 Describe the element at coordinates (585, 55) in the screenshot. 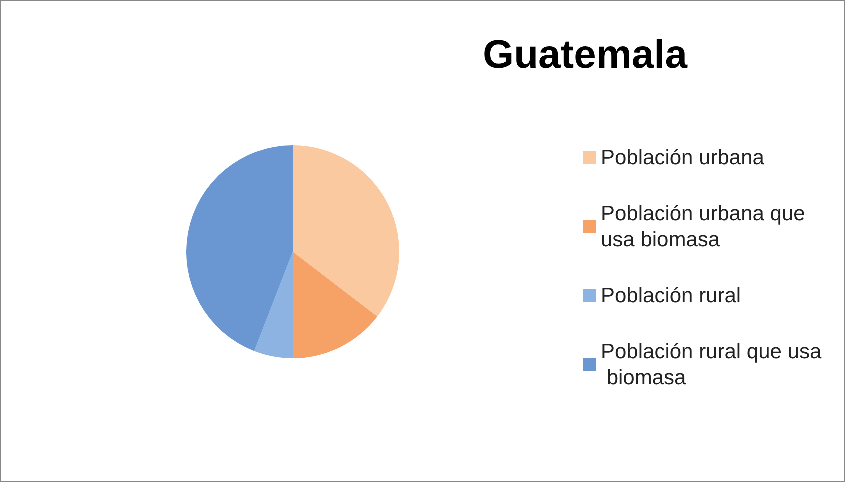

I see `chart-title: Guatemala` at that location.